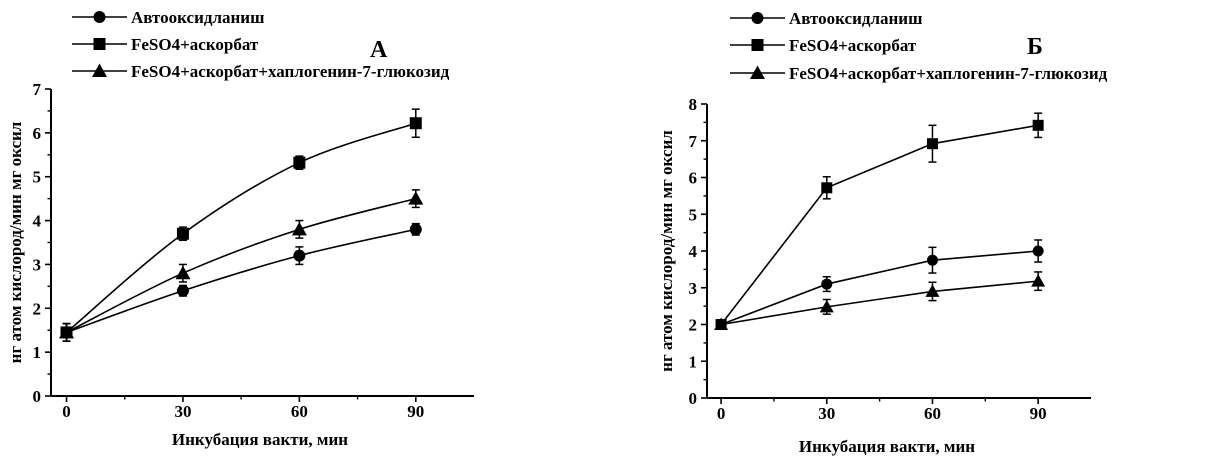 Image resolution: width=1232 pixels, height=459 pixels. I want to click on panel-label-a: А, so click(379, 50).